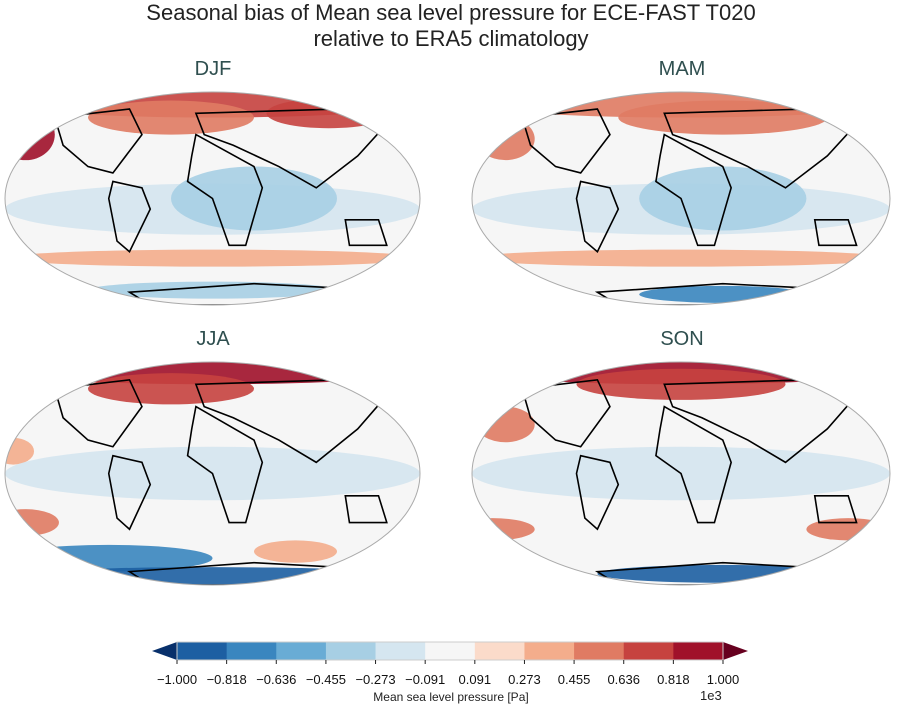 The height and width of the screenshot is (706, 902). I want to click on map-son, so click(681, 473).